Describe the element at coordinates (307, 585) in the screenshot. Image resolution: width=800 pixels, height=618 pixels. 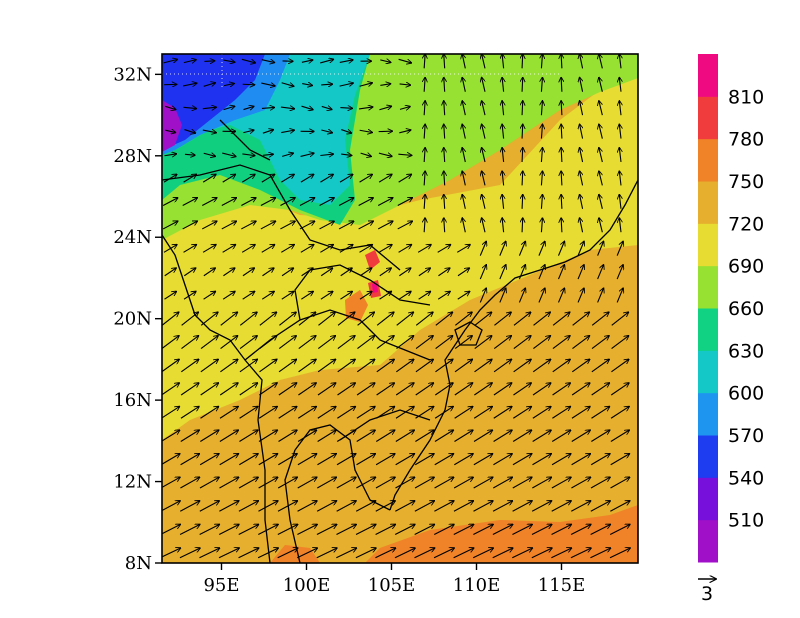
I see `lon-tick-label: 100E` at that location.